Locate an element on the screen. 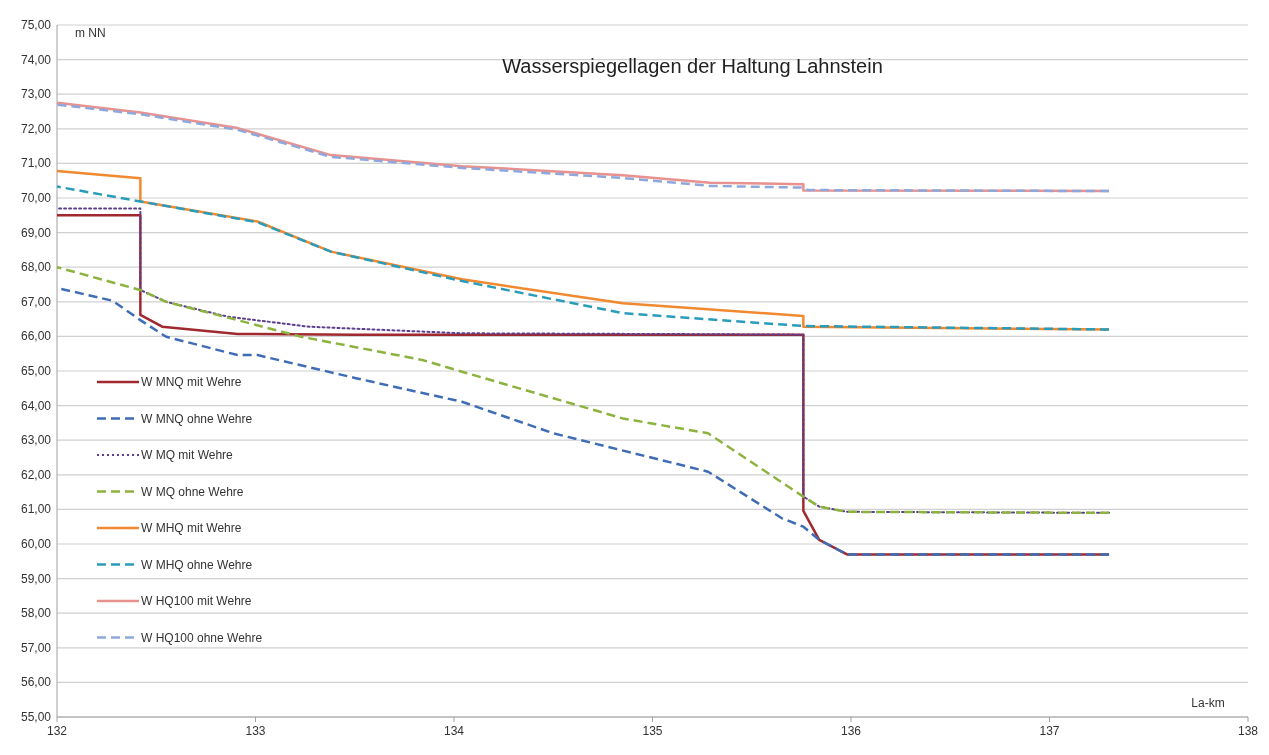 This screenshot has width=1269, height=755. y-tick-label: 70,00 is located at coordinates (36, 198).